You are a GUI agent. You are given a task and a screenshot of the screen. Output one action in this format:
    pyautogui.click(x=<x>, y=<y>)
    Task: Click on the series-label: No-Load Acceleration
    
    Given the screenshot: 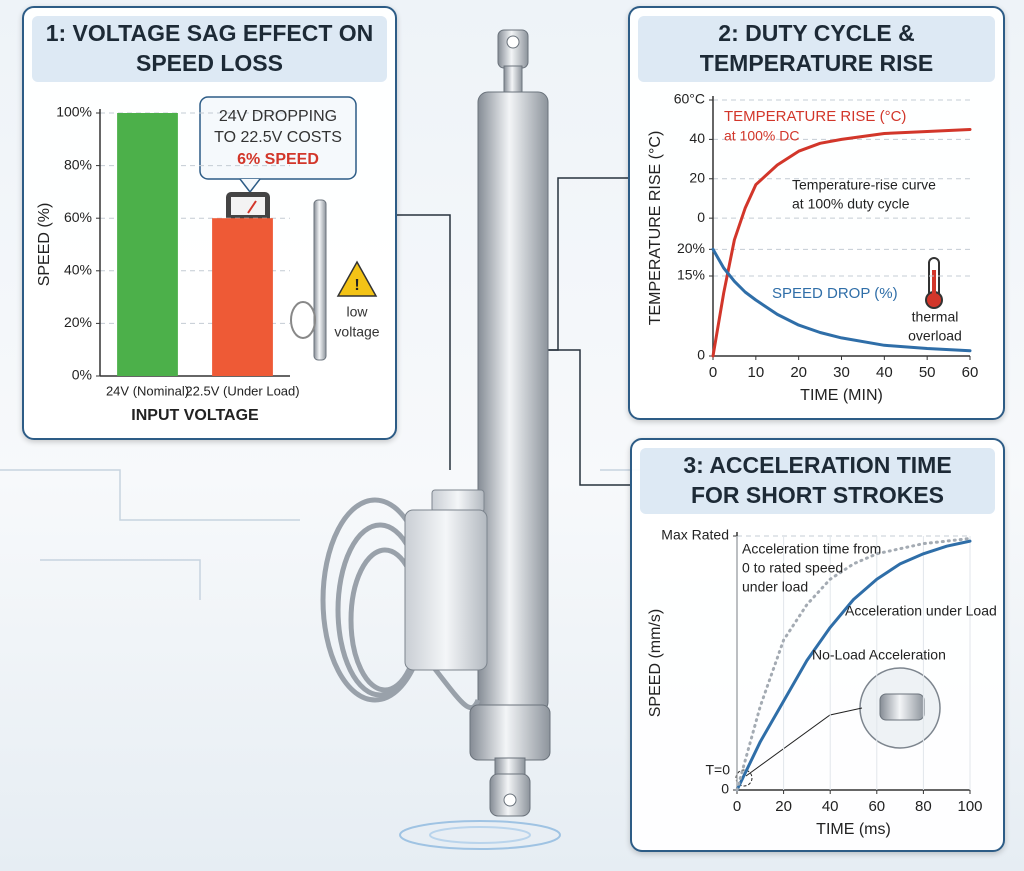 What is the action you would take?
    pyautogui.click(x=879, y=655)
    